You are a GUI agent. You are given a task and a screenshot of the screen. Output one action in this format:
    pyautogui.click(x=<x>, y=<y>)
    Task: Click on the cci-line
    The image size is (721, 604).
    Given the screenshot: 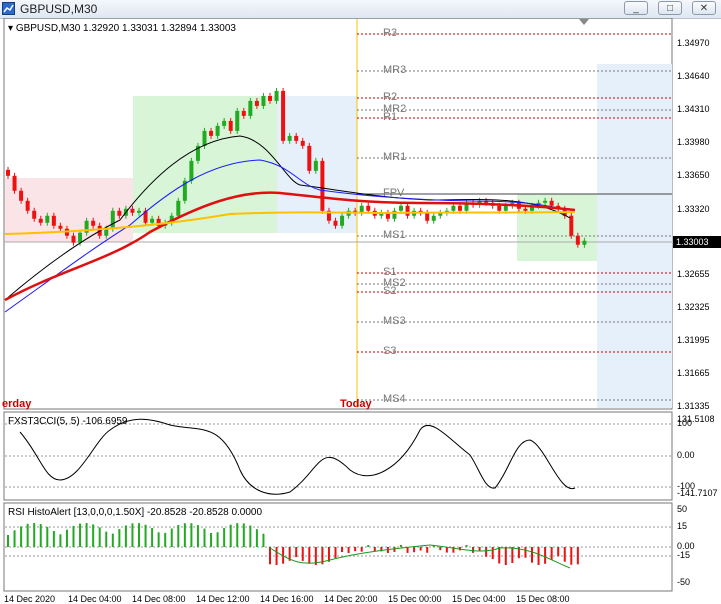 What is the action you would take?
    pyautogui.click(x=297, y=456)
    